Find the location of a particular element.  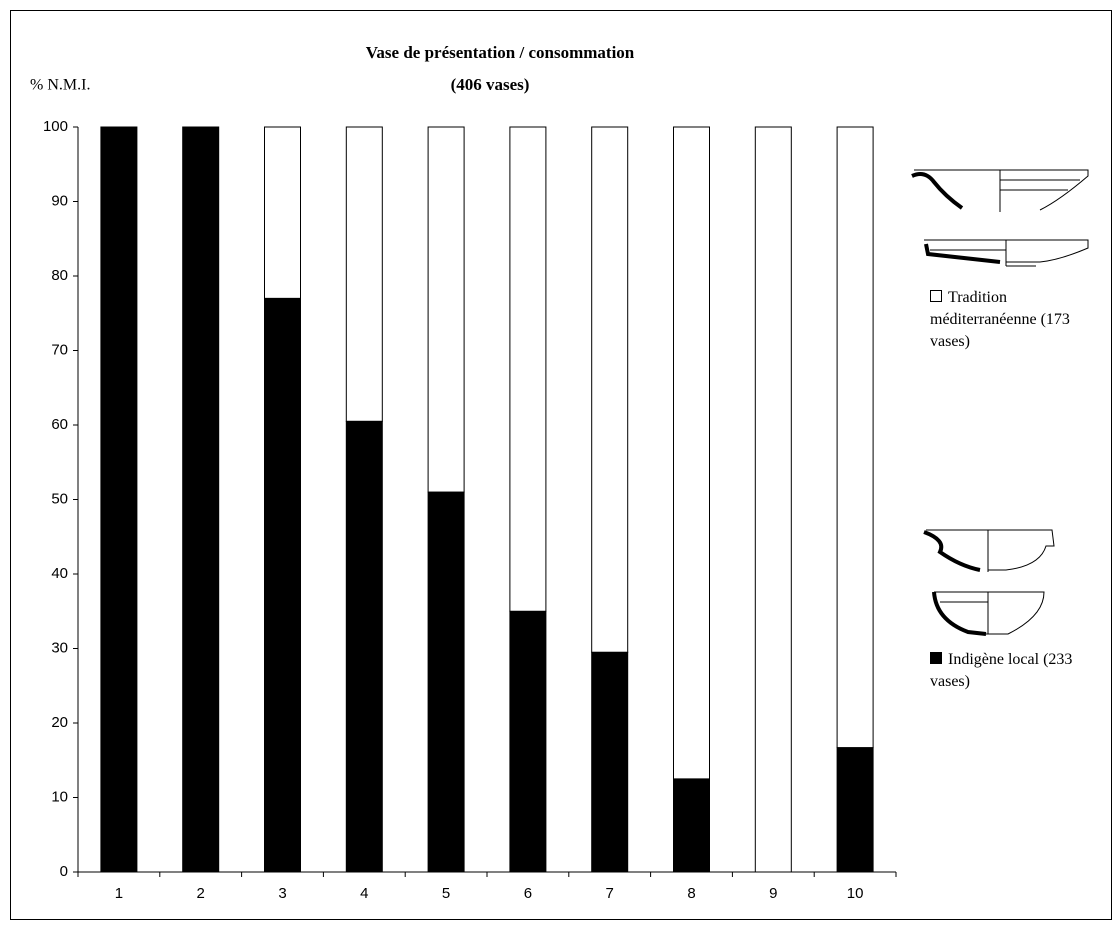

y-axis-label: % N.M.I. is located at coordinates (60, 85).